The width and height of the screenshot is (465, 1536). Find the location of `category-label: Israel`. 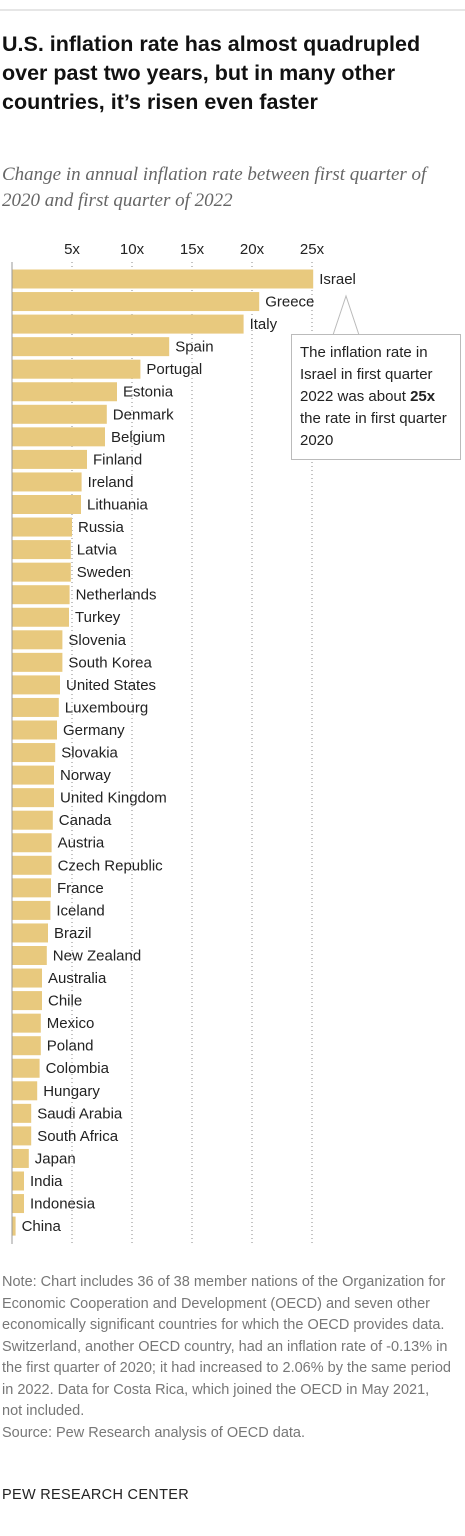

category-label: Israel is located at coordinates (337, 279).